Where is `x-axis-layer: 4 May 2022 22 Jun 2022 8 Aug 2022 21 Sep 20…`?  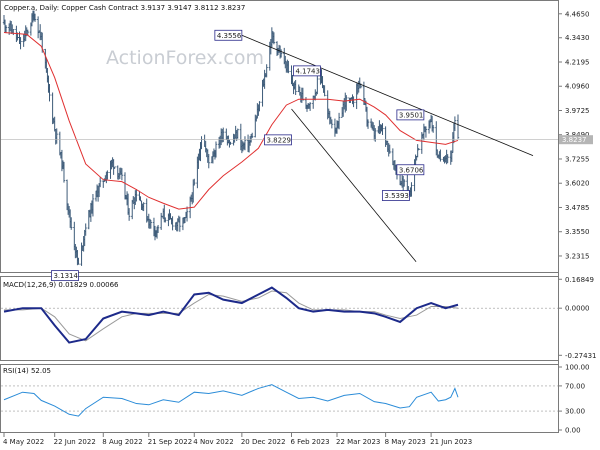
x-axis-layer: 4 May 2022 22 Jun 2022 8 Aug 2022 21 Sep 20… is located at coordinates (237, 439).